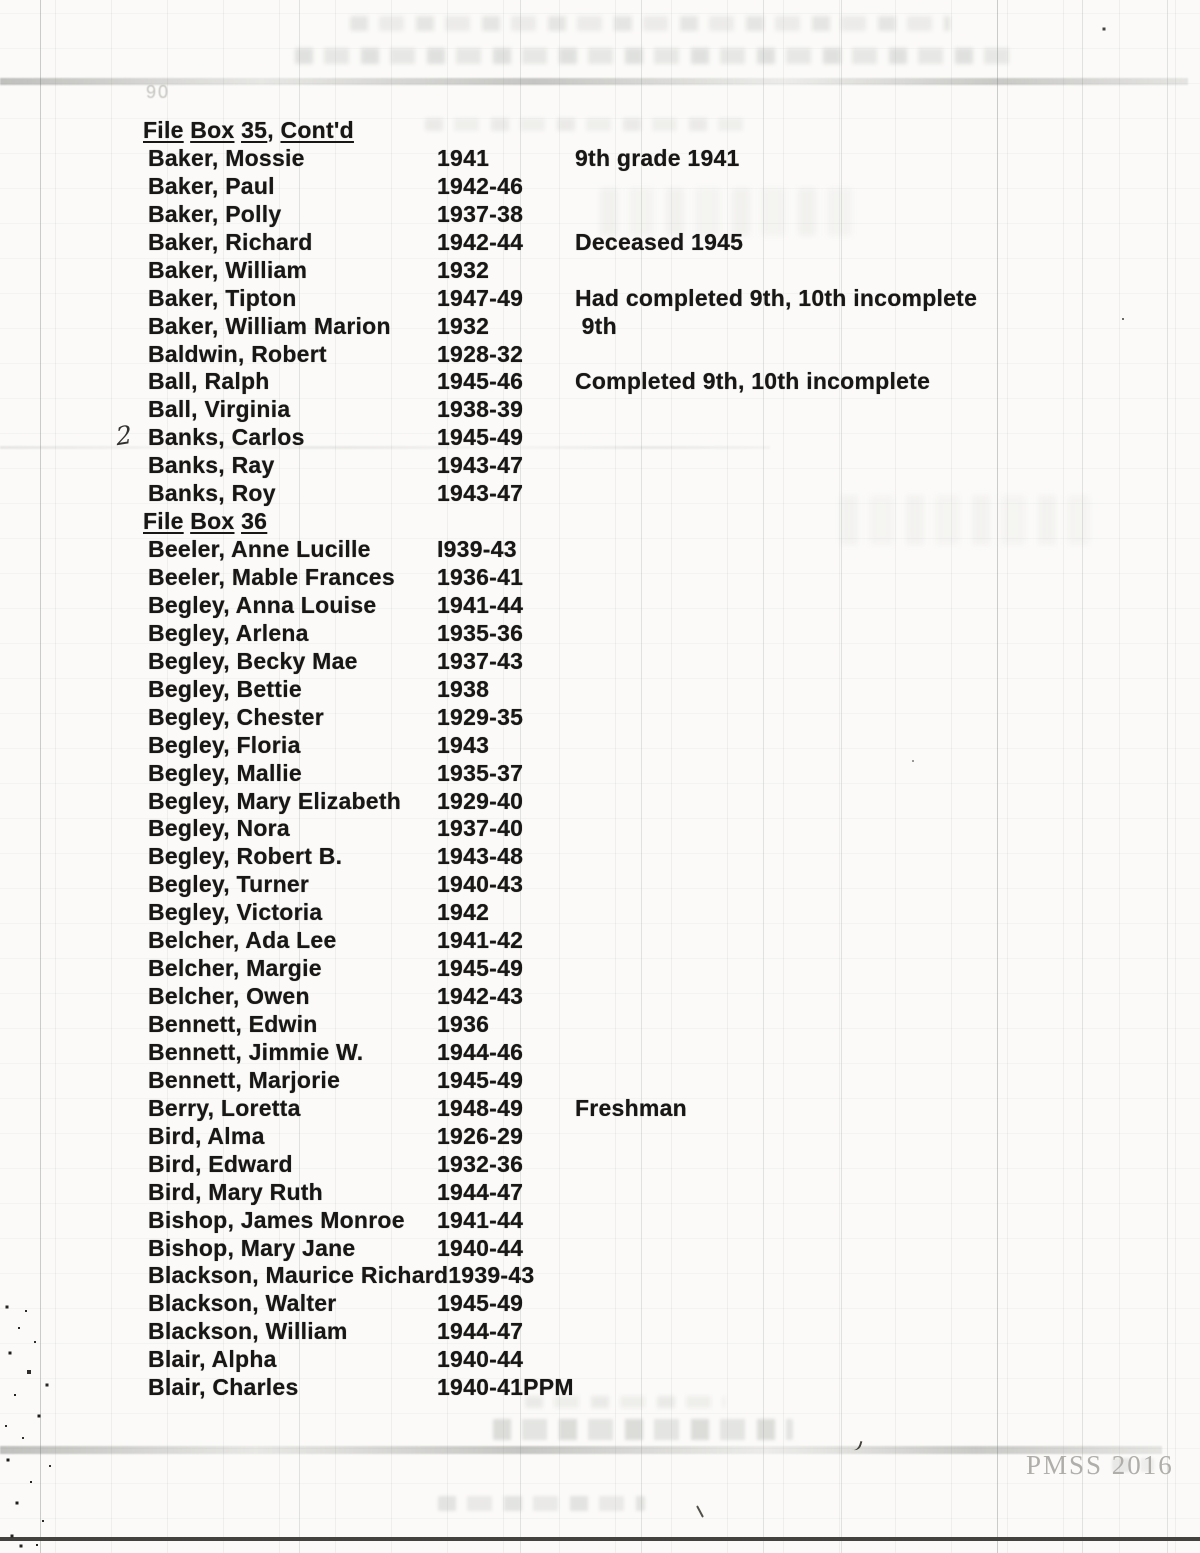 The width and height of the screenshot is (1200, 1553). Describe the element at coordinates (224, 744) in the screenshot. I see `student-name: Begley, Floria` at that location.